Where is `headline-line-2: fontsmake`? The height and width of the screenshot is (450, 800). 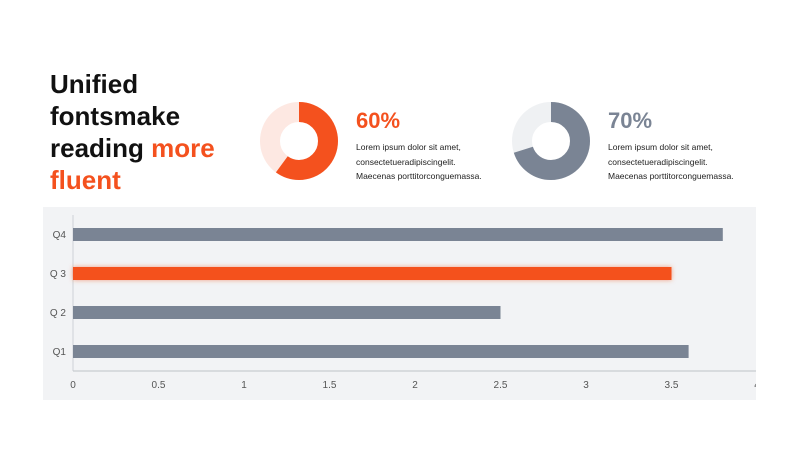
headline-line-2: fontsmake is located at coordinates (115, 116).